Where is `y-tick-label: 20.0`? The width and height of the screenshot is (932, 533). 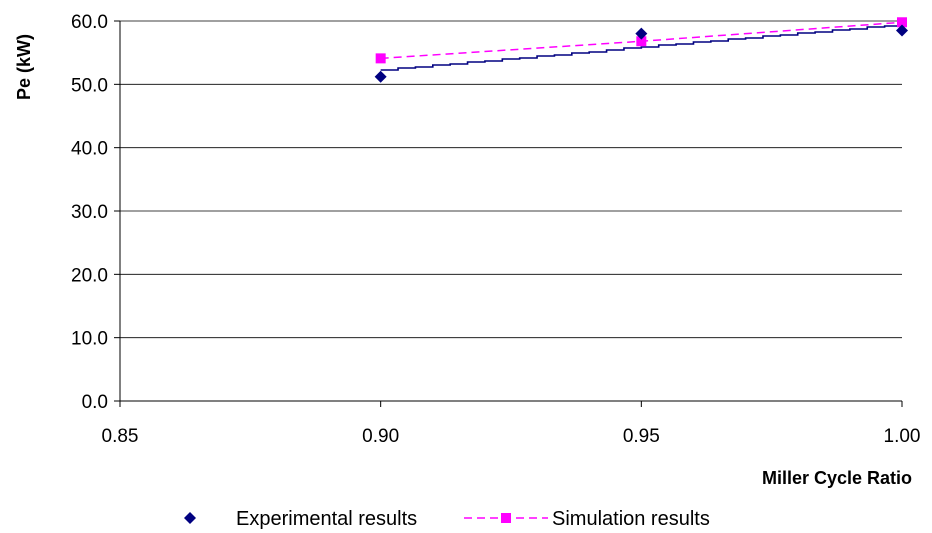 y-tick-label: 20.0 is located at coordinates (89, 275).